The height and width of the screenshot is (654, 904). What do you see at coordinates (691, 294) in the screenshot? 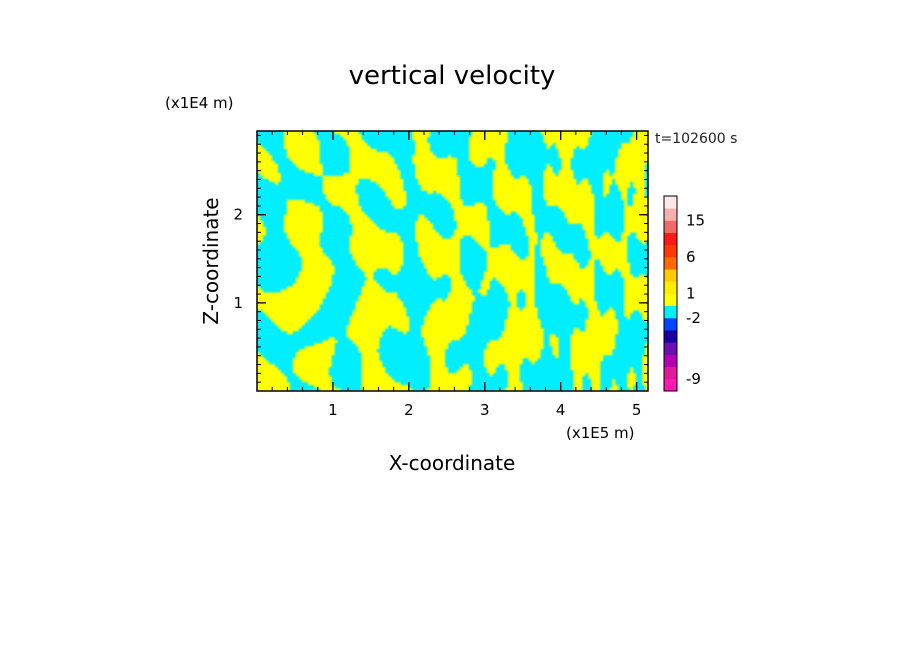
I see `colorbar-label: 1` at bounding box center [691, 294].